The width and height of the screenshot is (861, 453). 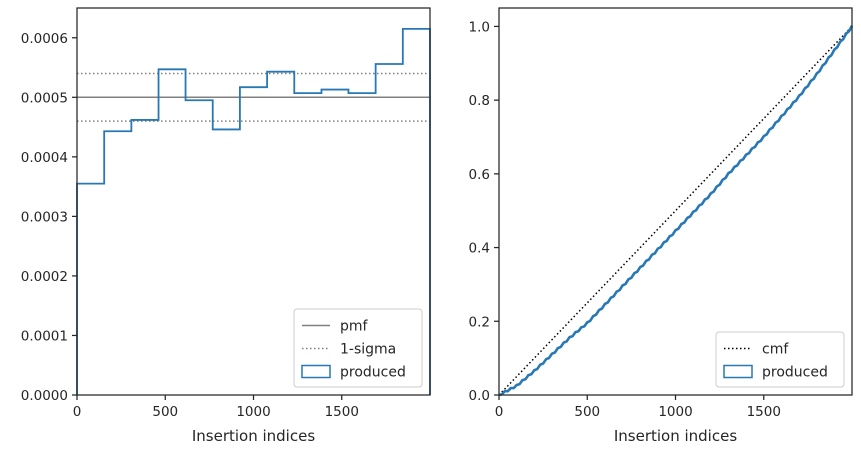 I want to click on y-tick-label: 0.0002, so click(x=44, y=277).